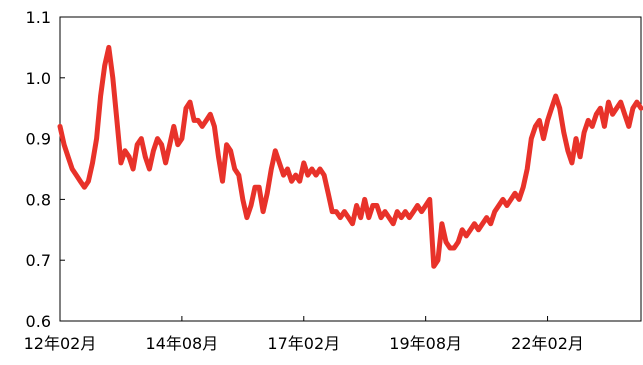 The height and width of the screenshot is (365, 643). What do you see at coordinates (425, 343) in the screenshot?
I see `x-tick-label: 19年08月` at bounding box center [425, 343].